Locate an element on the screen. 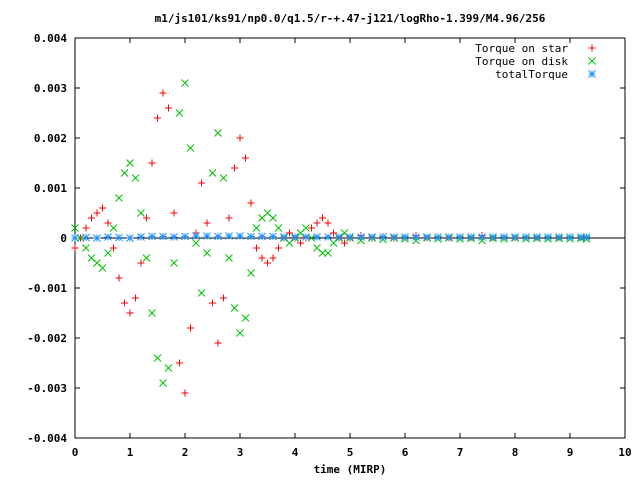 This screenshot has width=640, height=480. y-tick-label: -0.001 is located at coordinates (47, 288).